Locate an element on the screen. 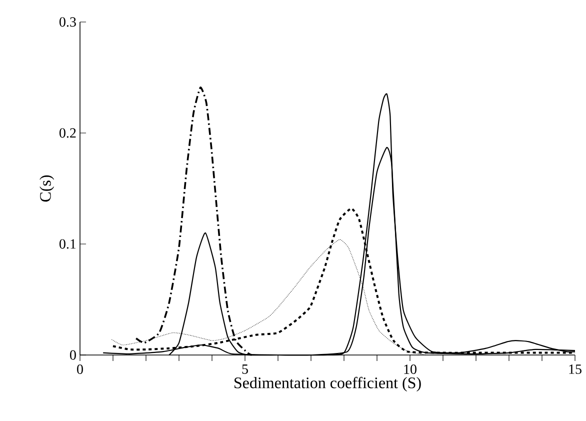 Image resolution: width=586 pixels, height=421 pixels. x-tick-label: 15 is located at coordinates (575, 369).